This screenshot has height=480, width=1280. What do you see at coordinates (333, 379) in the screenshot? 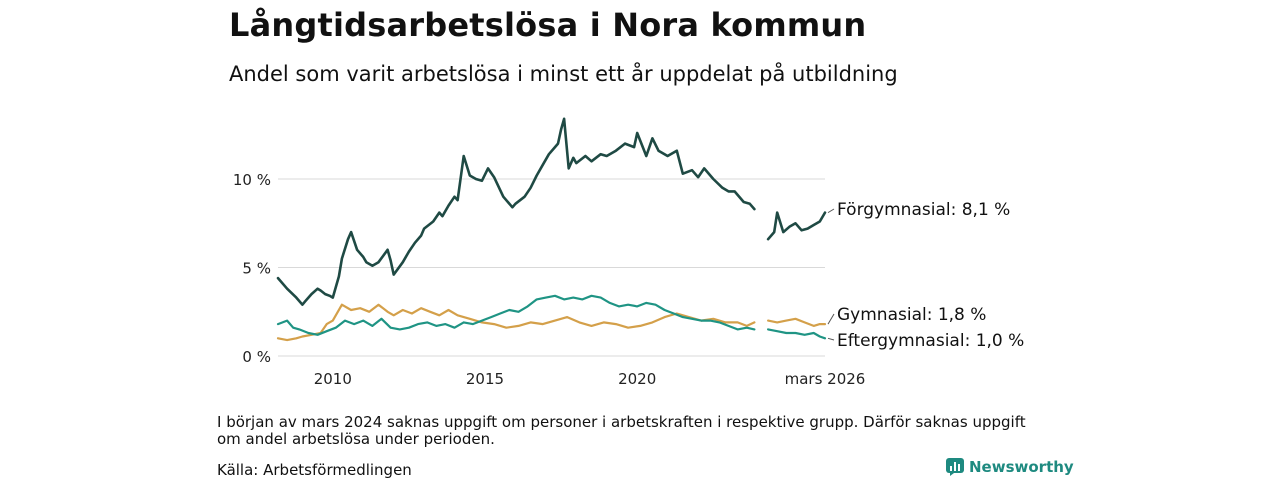
I see `x-tick-label: 2010` at bounding box center [333, 379].